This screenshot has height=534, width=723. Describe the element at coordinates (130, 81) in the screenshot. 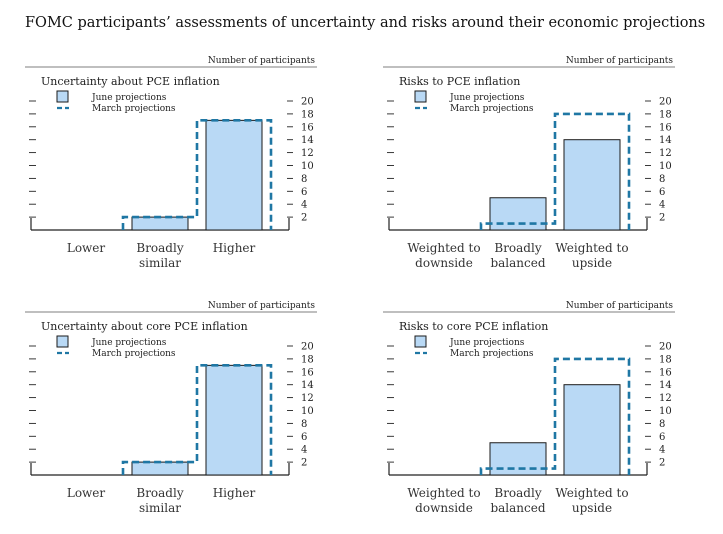

I see `chart-title: Uncertainty about PCE inflation` at that location.